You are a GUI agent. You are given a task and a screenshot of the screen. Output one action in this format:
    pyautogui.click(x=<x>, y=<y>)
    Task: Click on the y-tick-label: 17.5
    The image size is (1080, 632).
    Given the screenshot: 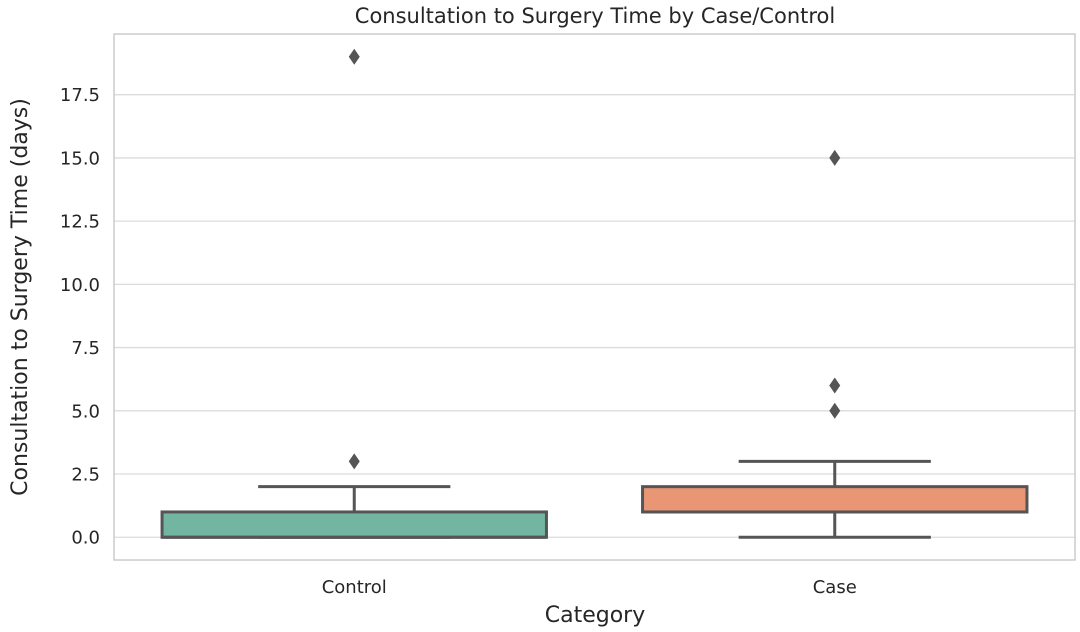 What is the action you would take?
    pyautogui.click(x=80, y=95)
    